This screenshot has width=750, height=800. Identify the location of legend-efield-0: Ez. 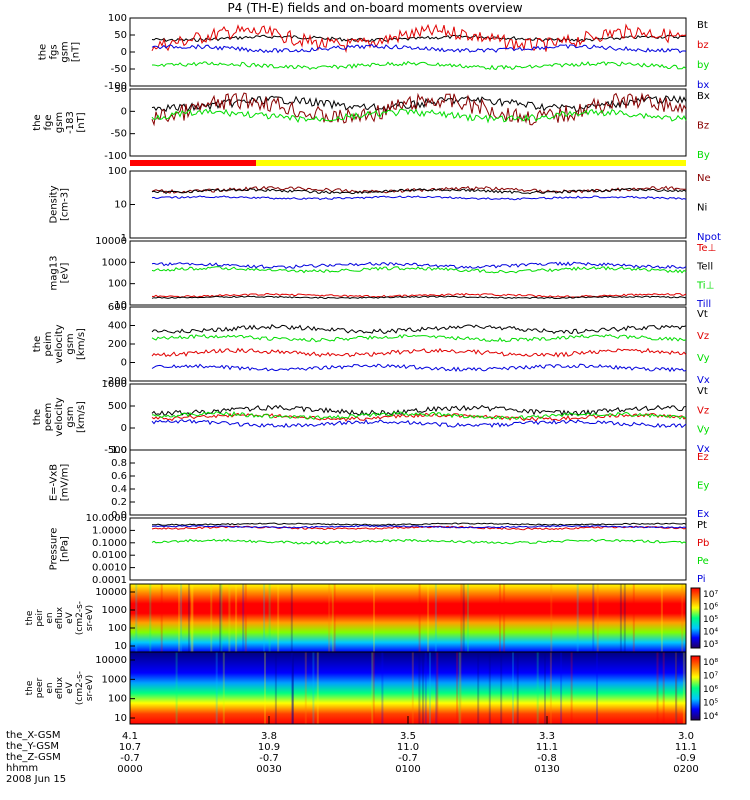
(703, 457).